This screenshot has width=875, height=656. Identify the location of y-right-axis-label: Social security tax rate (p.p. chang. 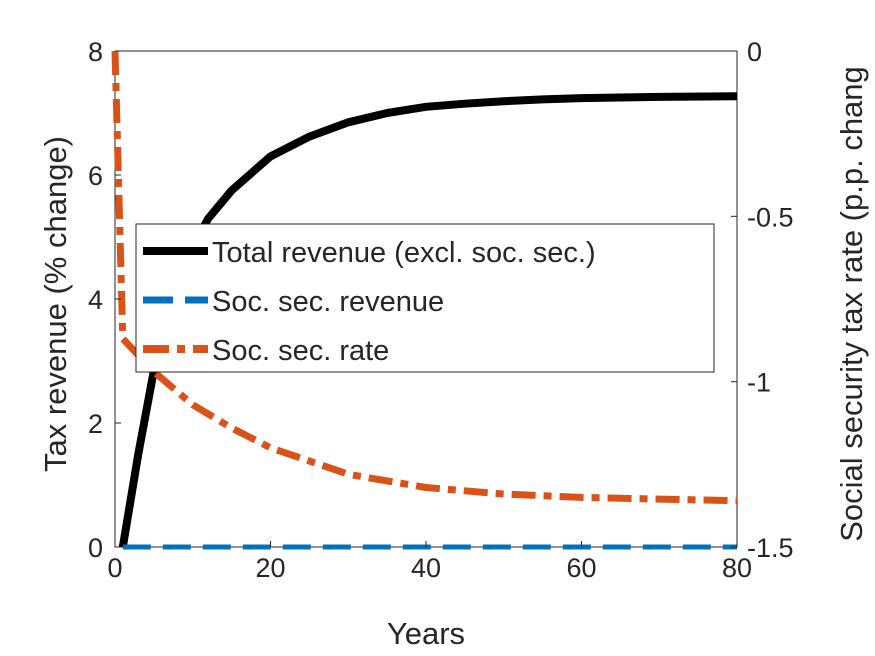
(851, 304).